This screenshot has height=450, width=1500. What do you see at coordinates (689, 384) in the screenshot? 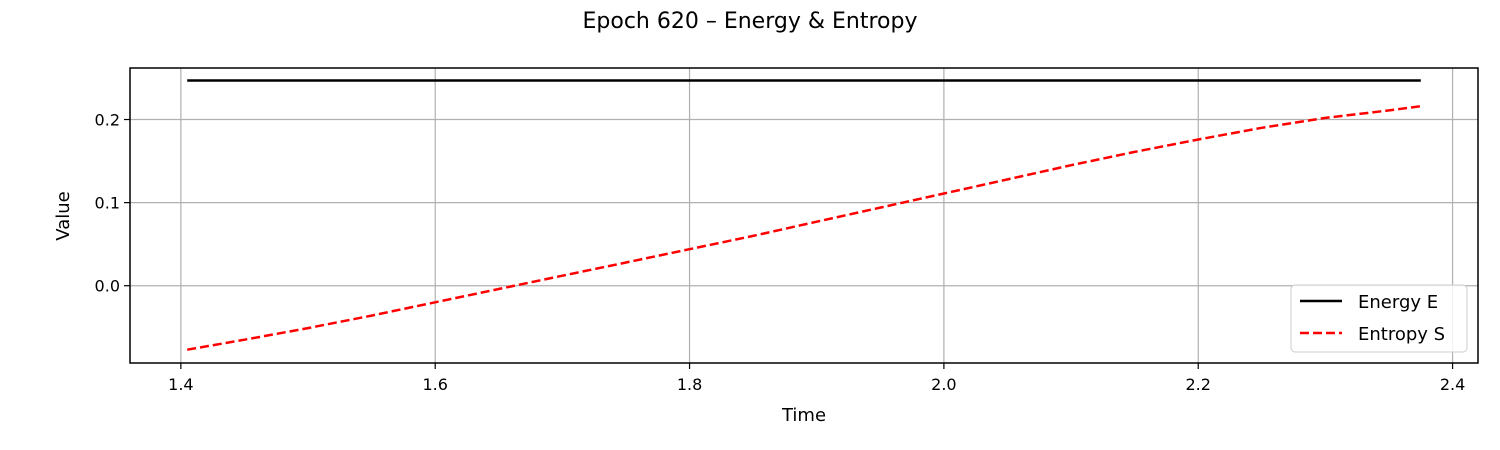
I see `x-tick-label: 1.8` at bounding box center [689, 384].